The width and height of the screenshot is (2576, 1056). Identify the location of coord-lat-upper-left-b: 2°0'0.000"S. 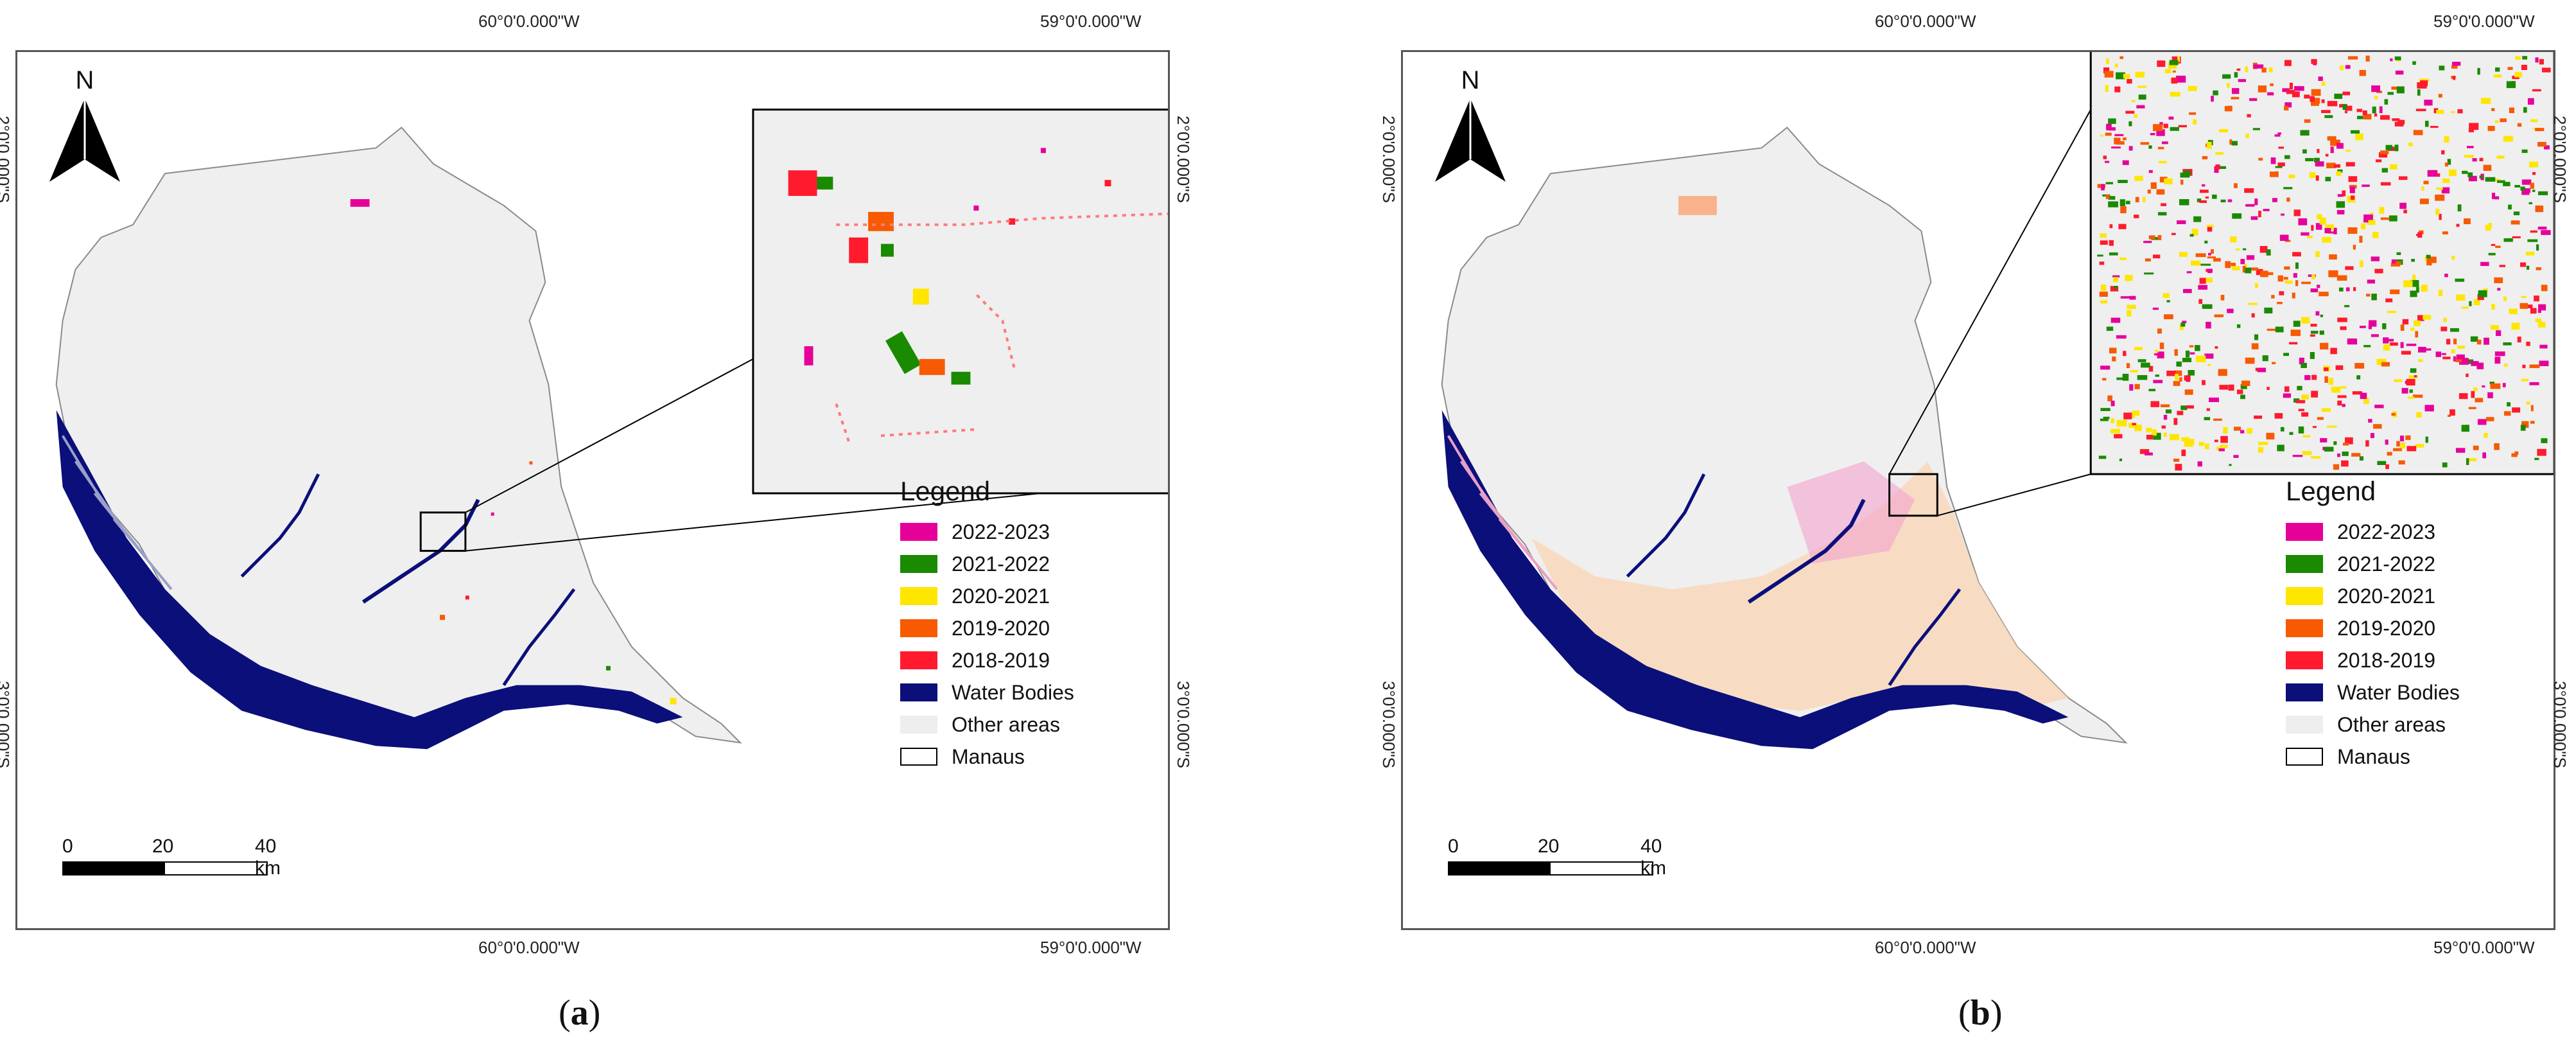
(1388, 159).